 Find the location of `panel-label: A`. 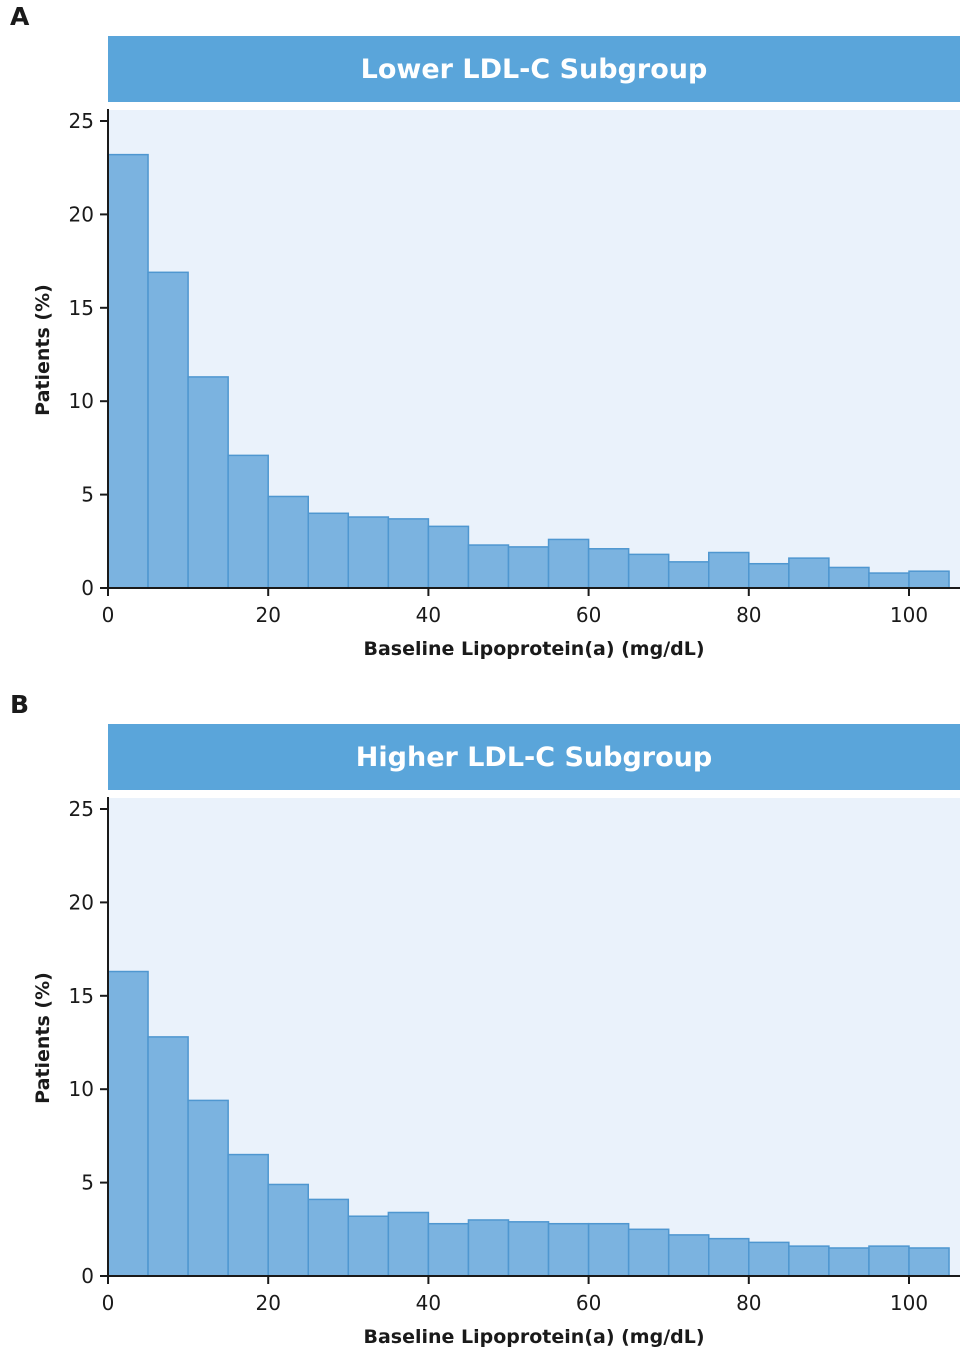

panel-label: A is located at coordinates (20, 16).